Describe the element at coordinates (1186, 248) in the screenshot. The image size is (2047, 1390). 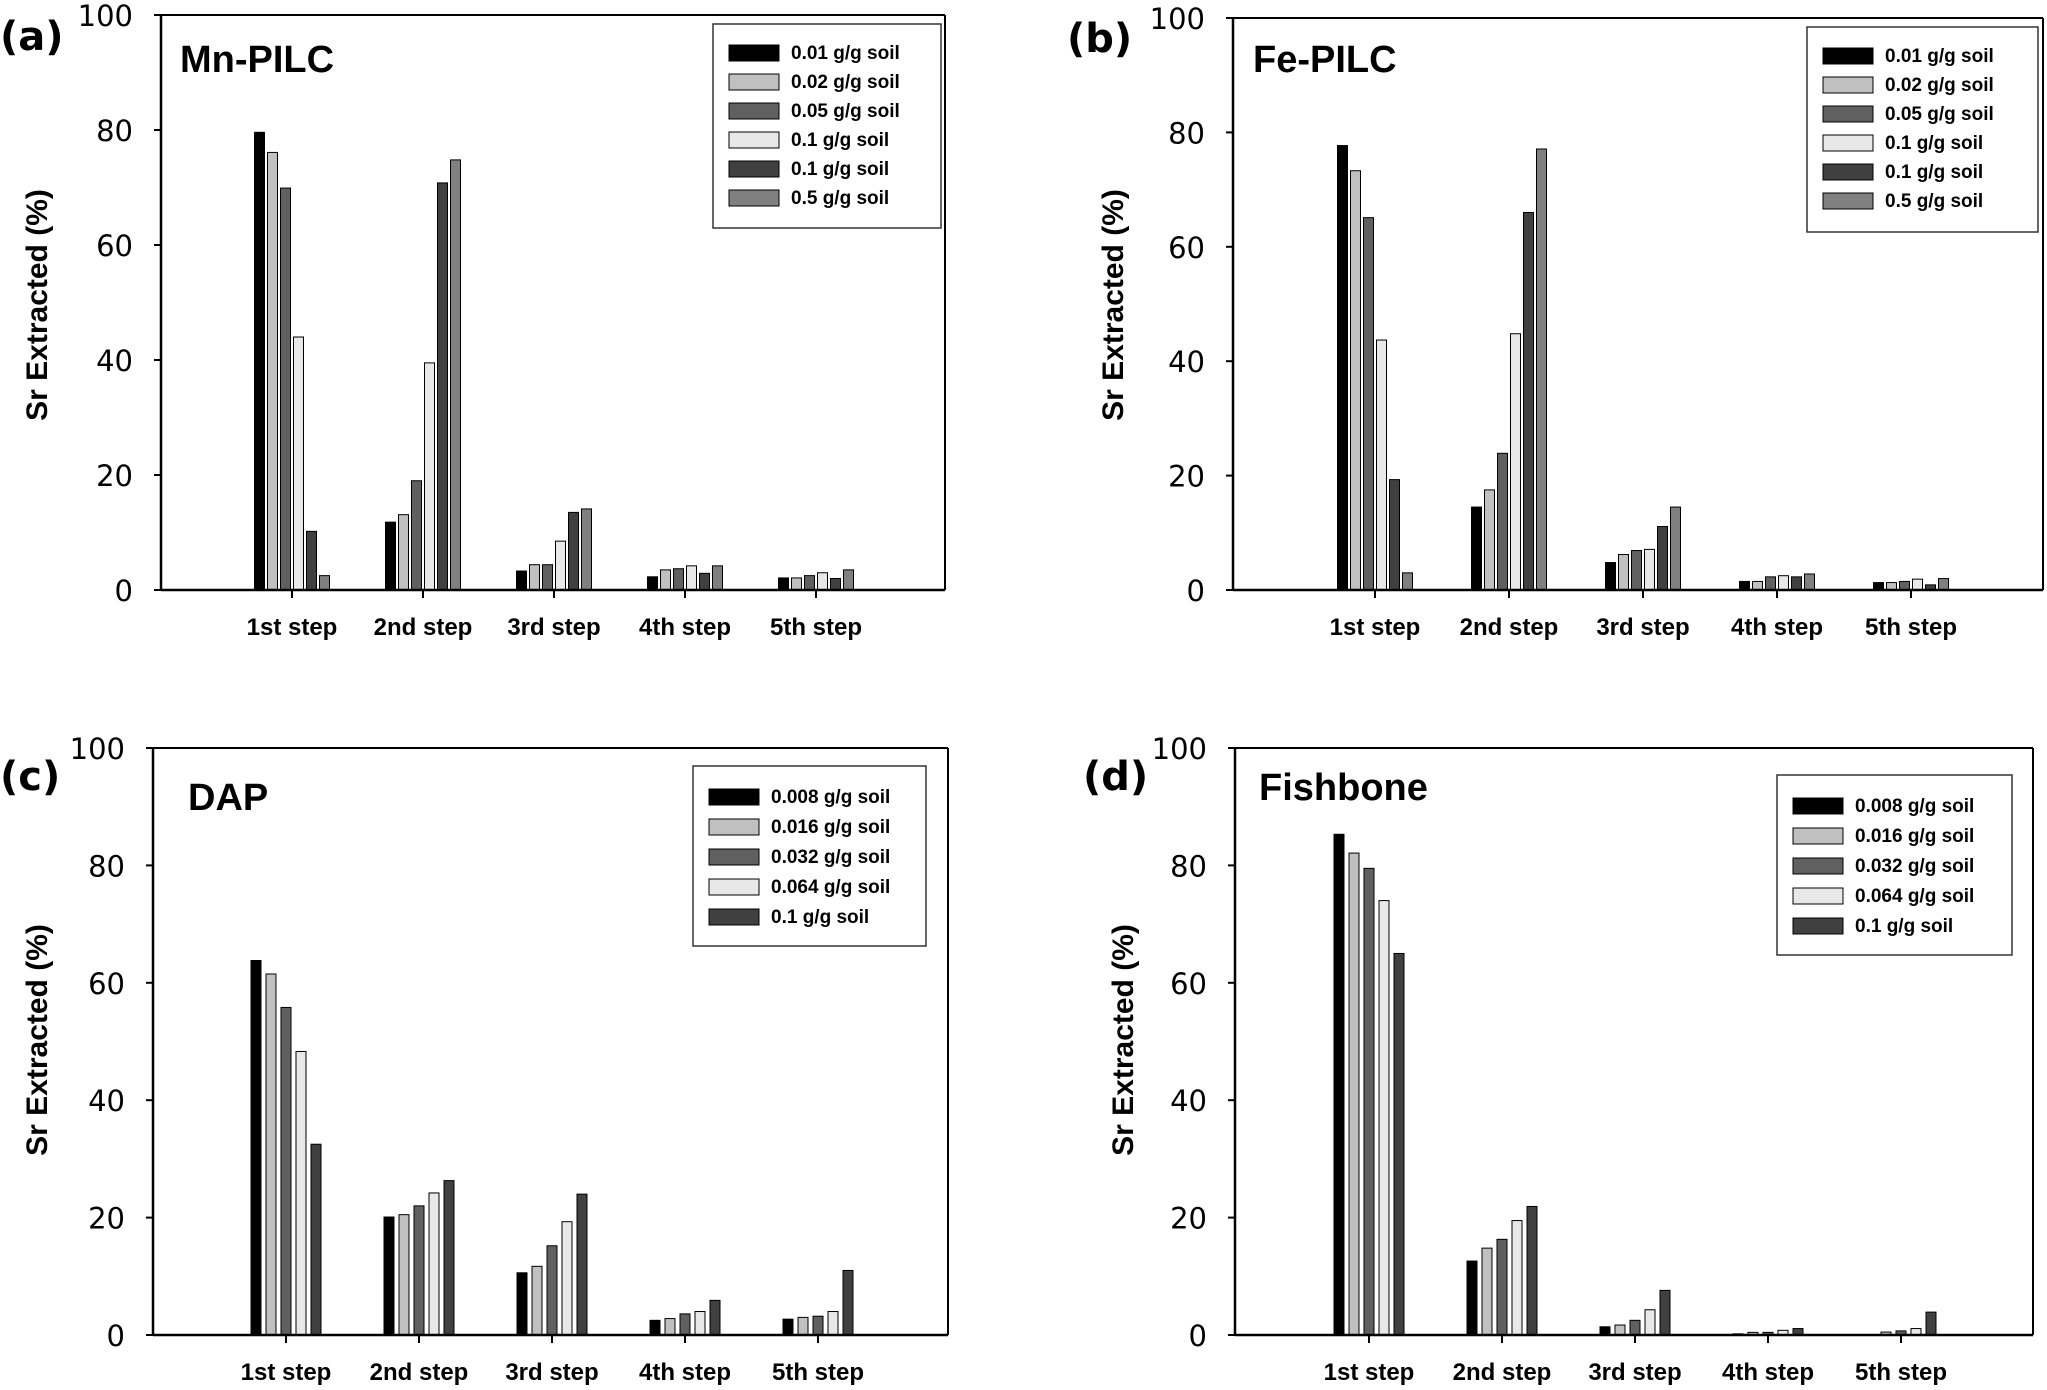
I see `y-tick-label: 60` at that location.